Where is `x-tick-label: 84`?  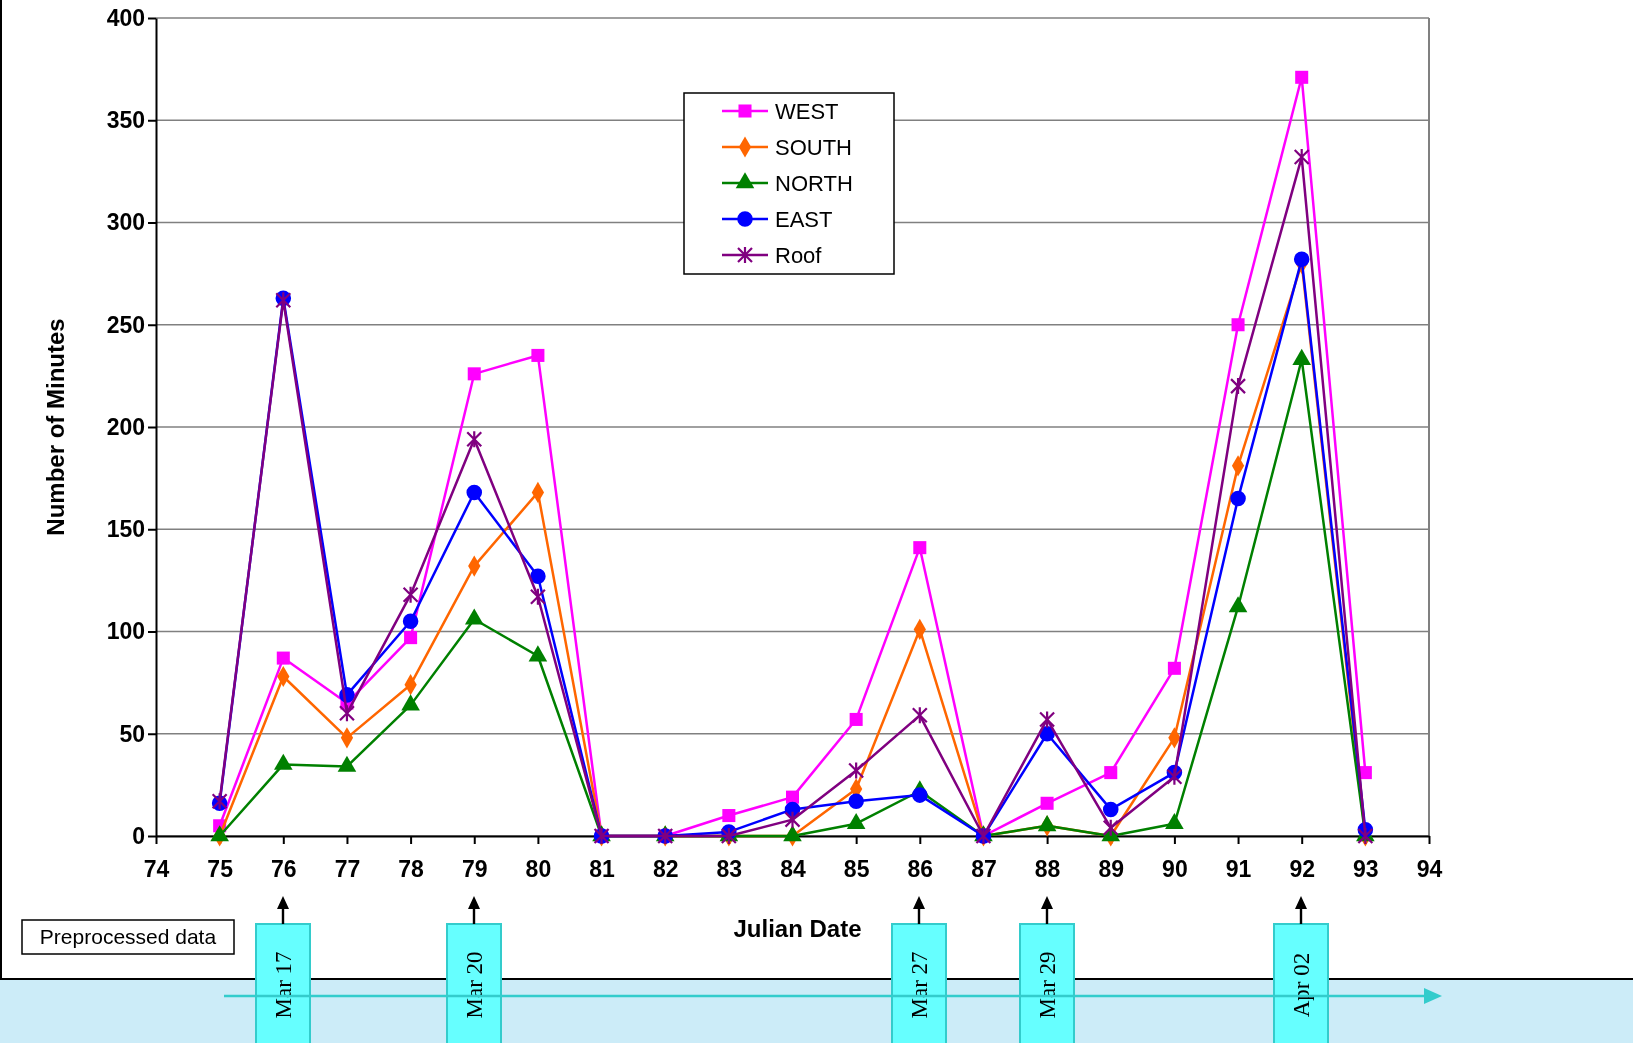 x-tick-label: 84 is located at coordinates (793, 868).